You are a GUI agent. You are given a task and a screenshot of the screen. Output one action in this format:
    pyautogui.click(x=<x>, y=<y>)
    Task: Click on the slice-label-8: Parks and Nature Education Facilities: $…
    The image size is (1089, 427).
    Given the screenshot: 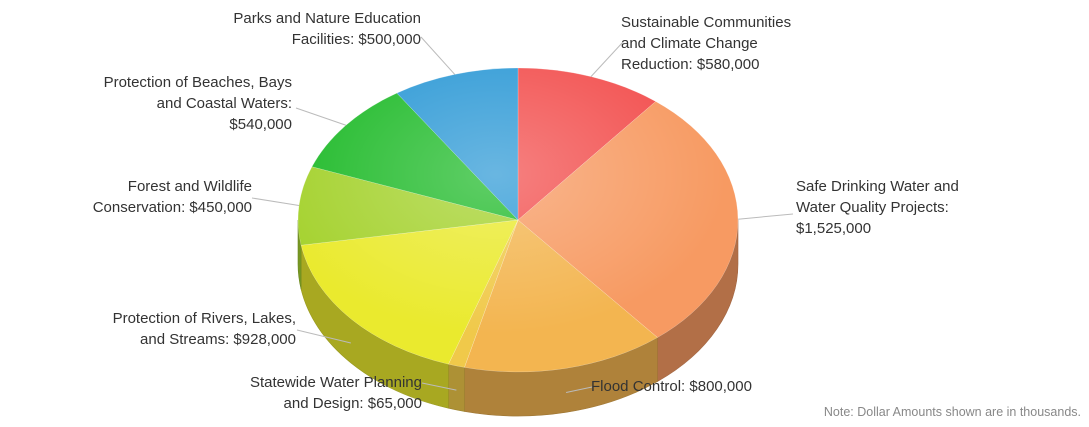 What is the action you would take?
    pyautogui.click(x=327, y=29)
    